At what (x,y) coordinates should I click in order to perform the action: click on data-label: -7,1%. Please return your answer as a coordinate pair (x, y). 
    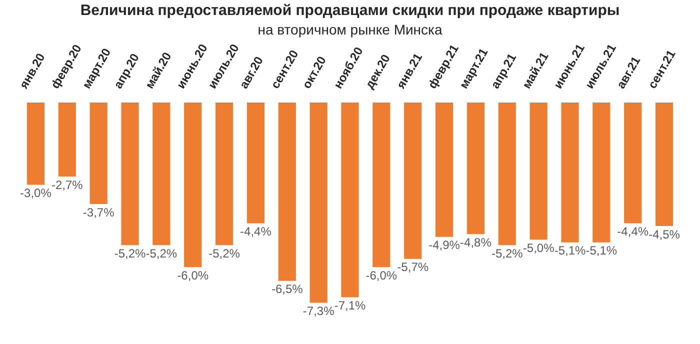
    Looking at the image, I should click on (350, 305).